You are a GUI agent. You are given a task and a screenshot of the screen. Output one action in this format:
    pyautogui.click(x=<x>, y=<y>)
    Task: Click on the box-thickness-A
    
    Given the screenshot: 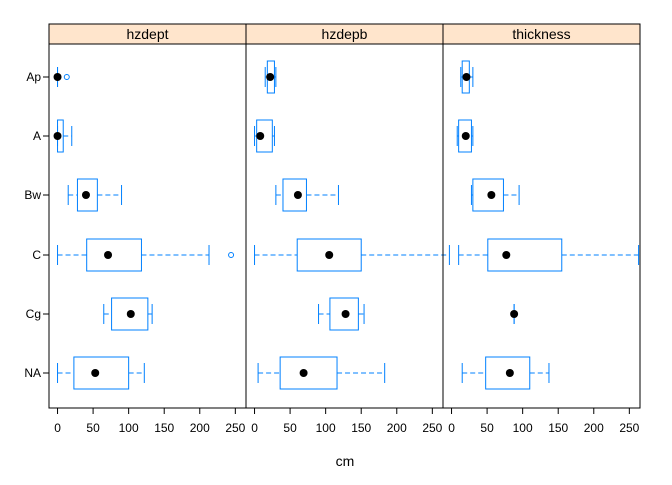 What is the action you would take?
    pyautogui.click(x=465, y=136)
    